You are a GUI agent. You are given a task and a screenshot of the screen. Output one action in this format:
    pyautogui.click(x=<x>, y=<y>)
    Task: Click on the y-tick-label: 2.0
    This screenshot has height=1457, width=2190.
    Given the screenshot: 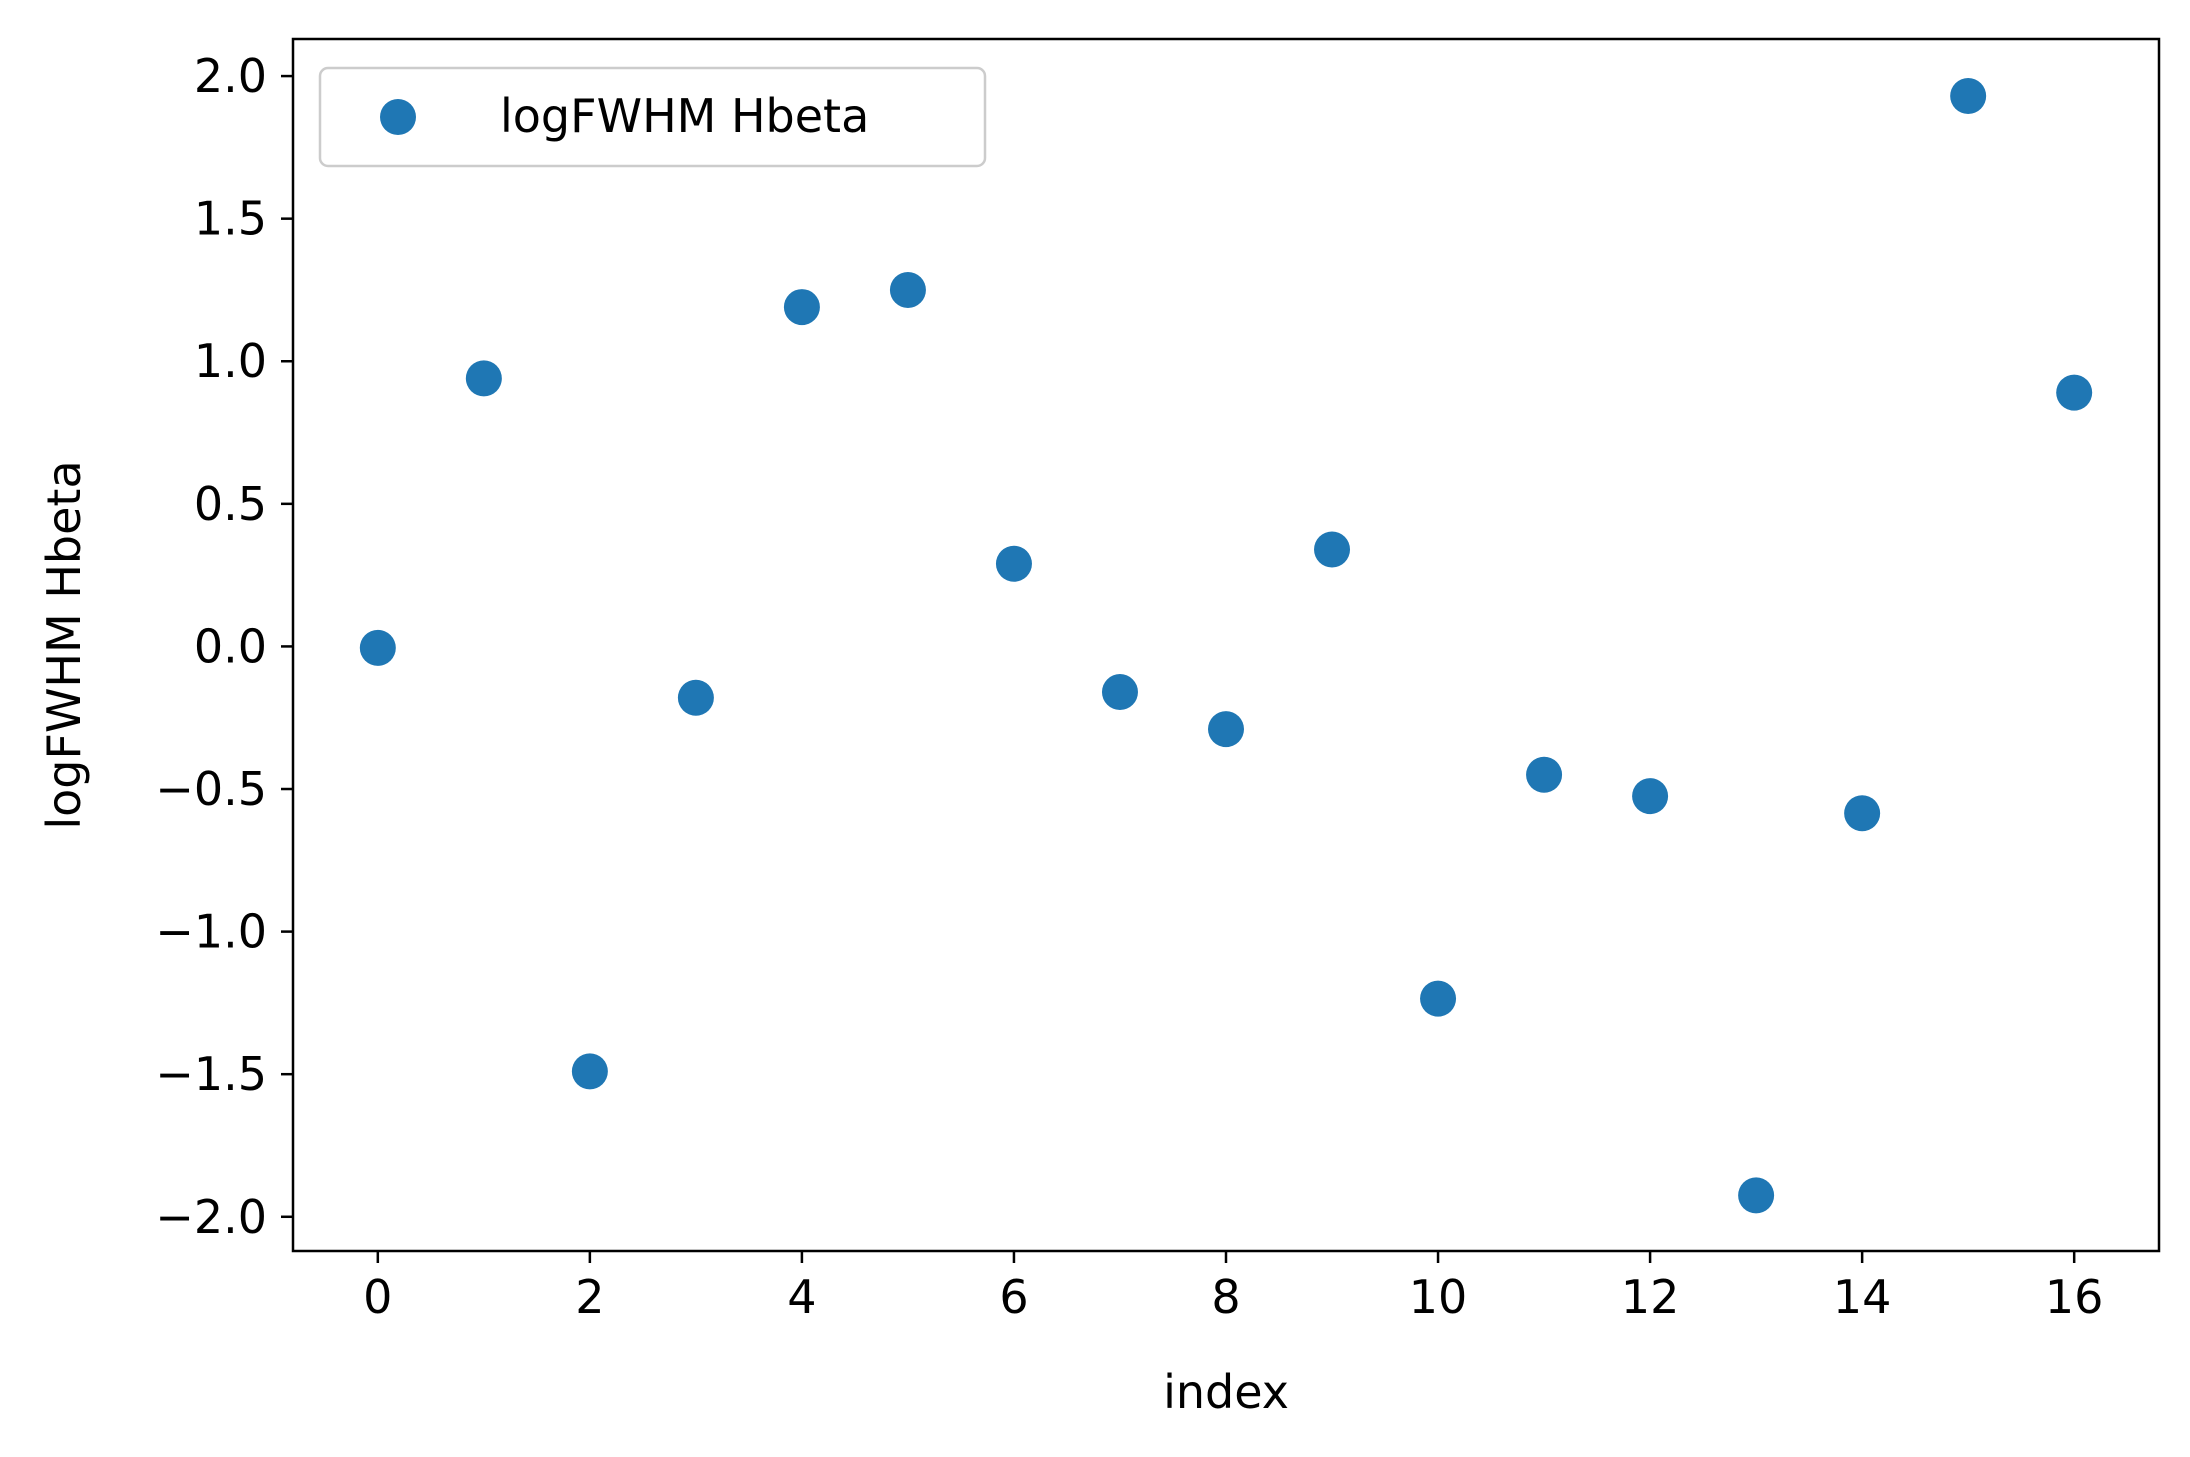 What is the action you would take?
    pyautogui.click(x=230, y=76)
    